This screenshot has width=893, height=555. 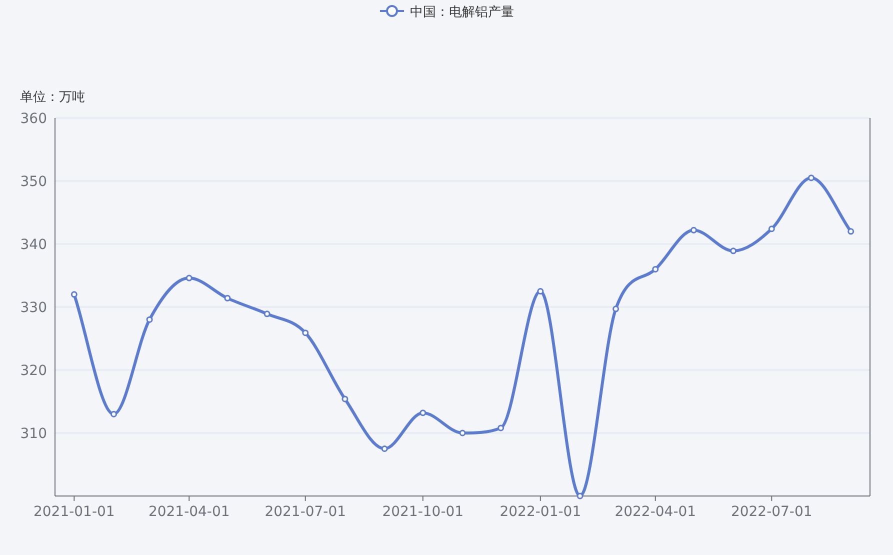 I want to click on x-tick-label: 2021-07-01, so click(x=305, y=512).